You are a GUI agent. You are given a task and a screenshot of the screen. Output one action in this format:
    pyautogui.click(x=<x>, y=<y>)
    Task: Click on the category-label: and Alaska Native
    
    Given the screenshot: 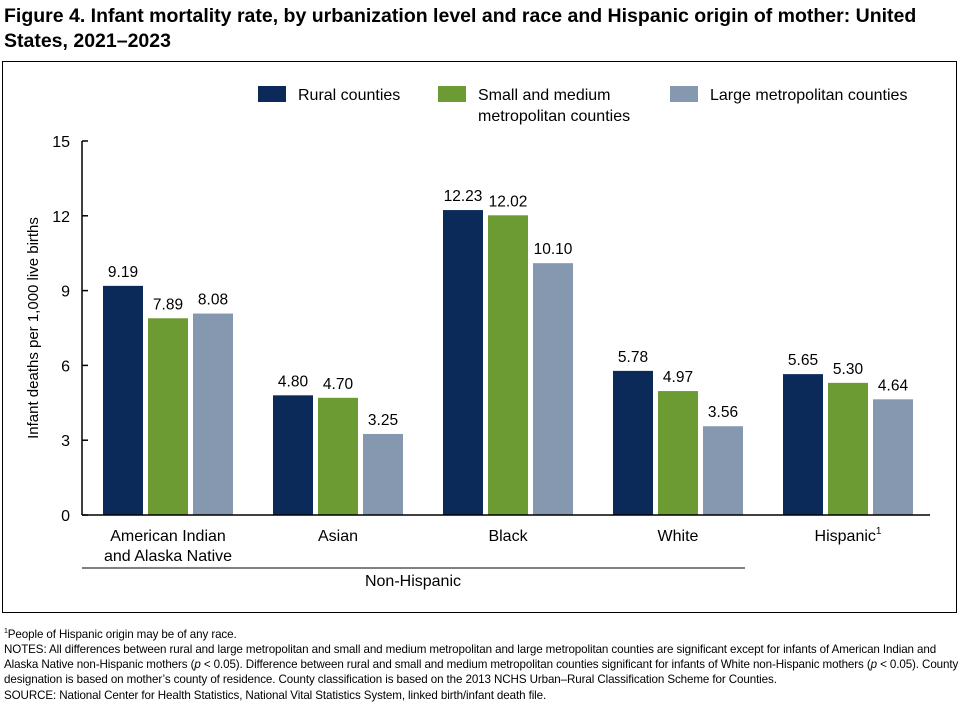 What is the action you would take?
    pyautogui.click(x=168, y=556)
    